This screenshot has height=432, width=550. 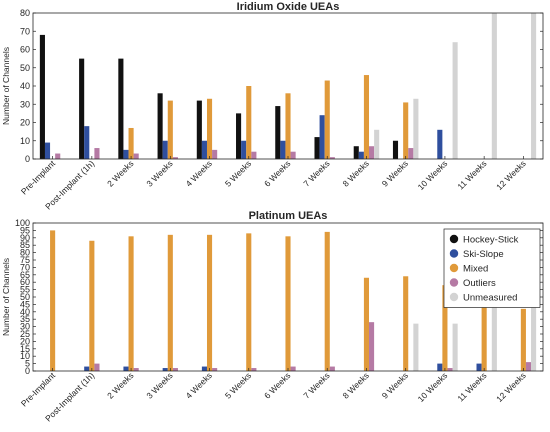 What do you see at coordinates (159, 385) in the screenshot?
I see `x-tick-label: 3 Weeks` at bounding box center [159, 385].